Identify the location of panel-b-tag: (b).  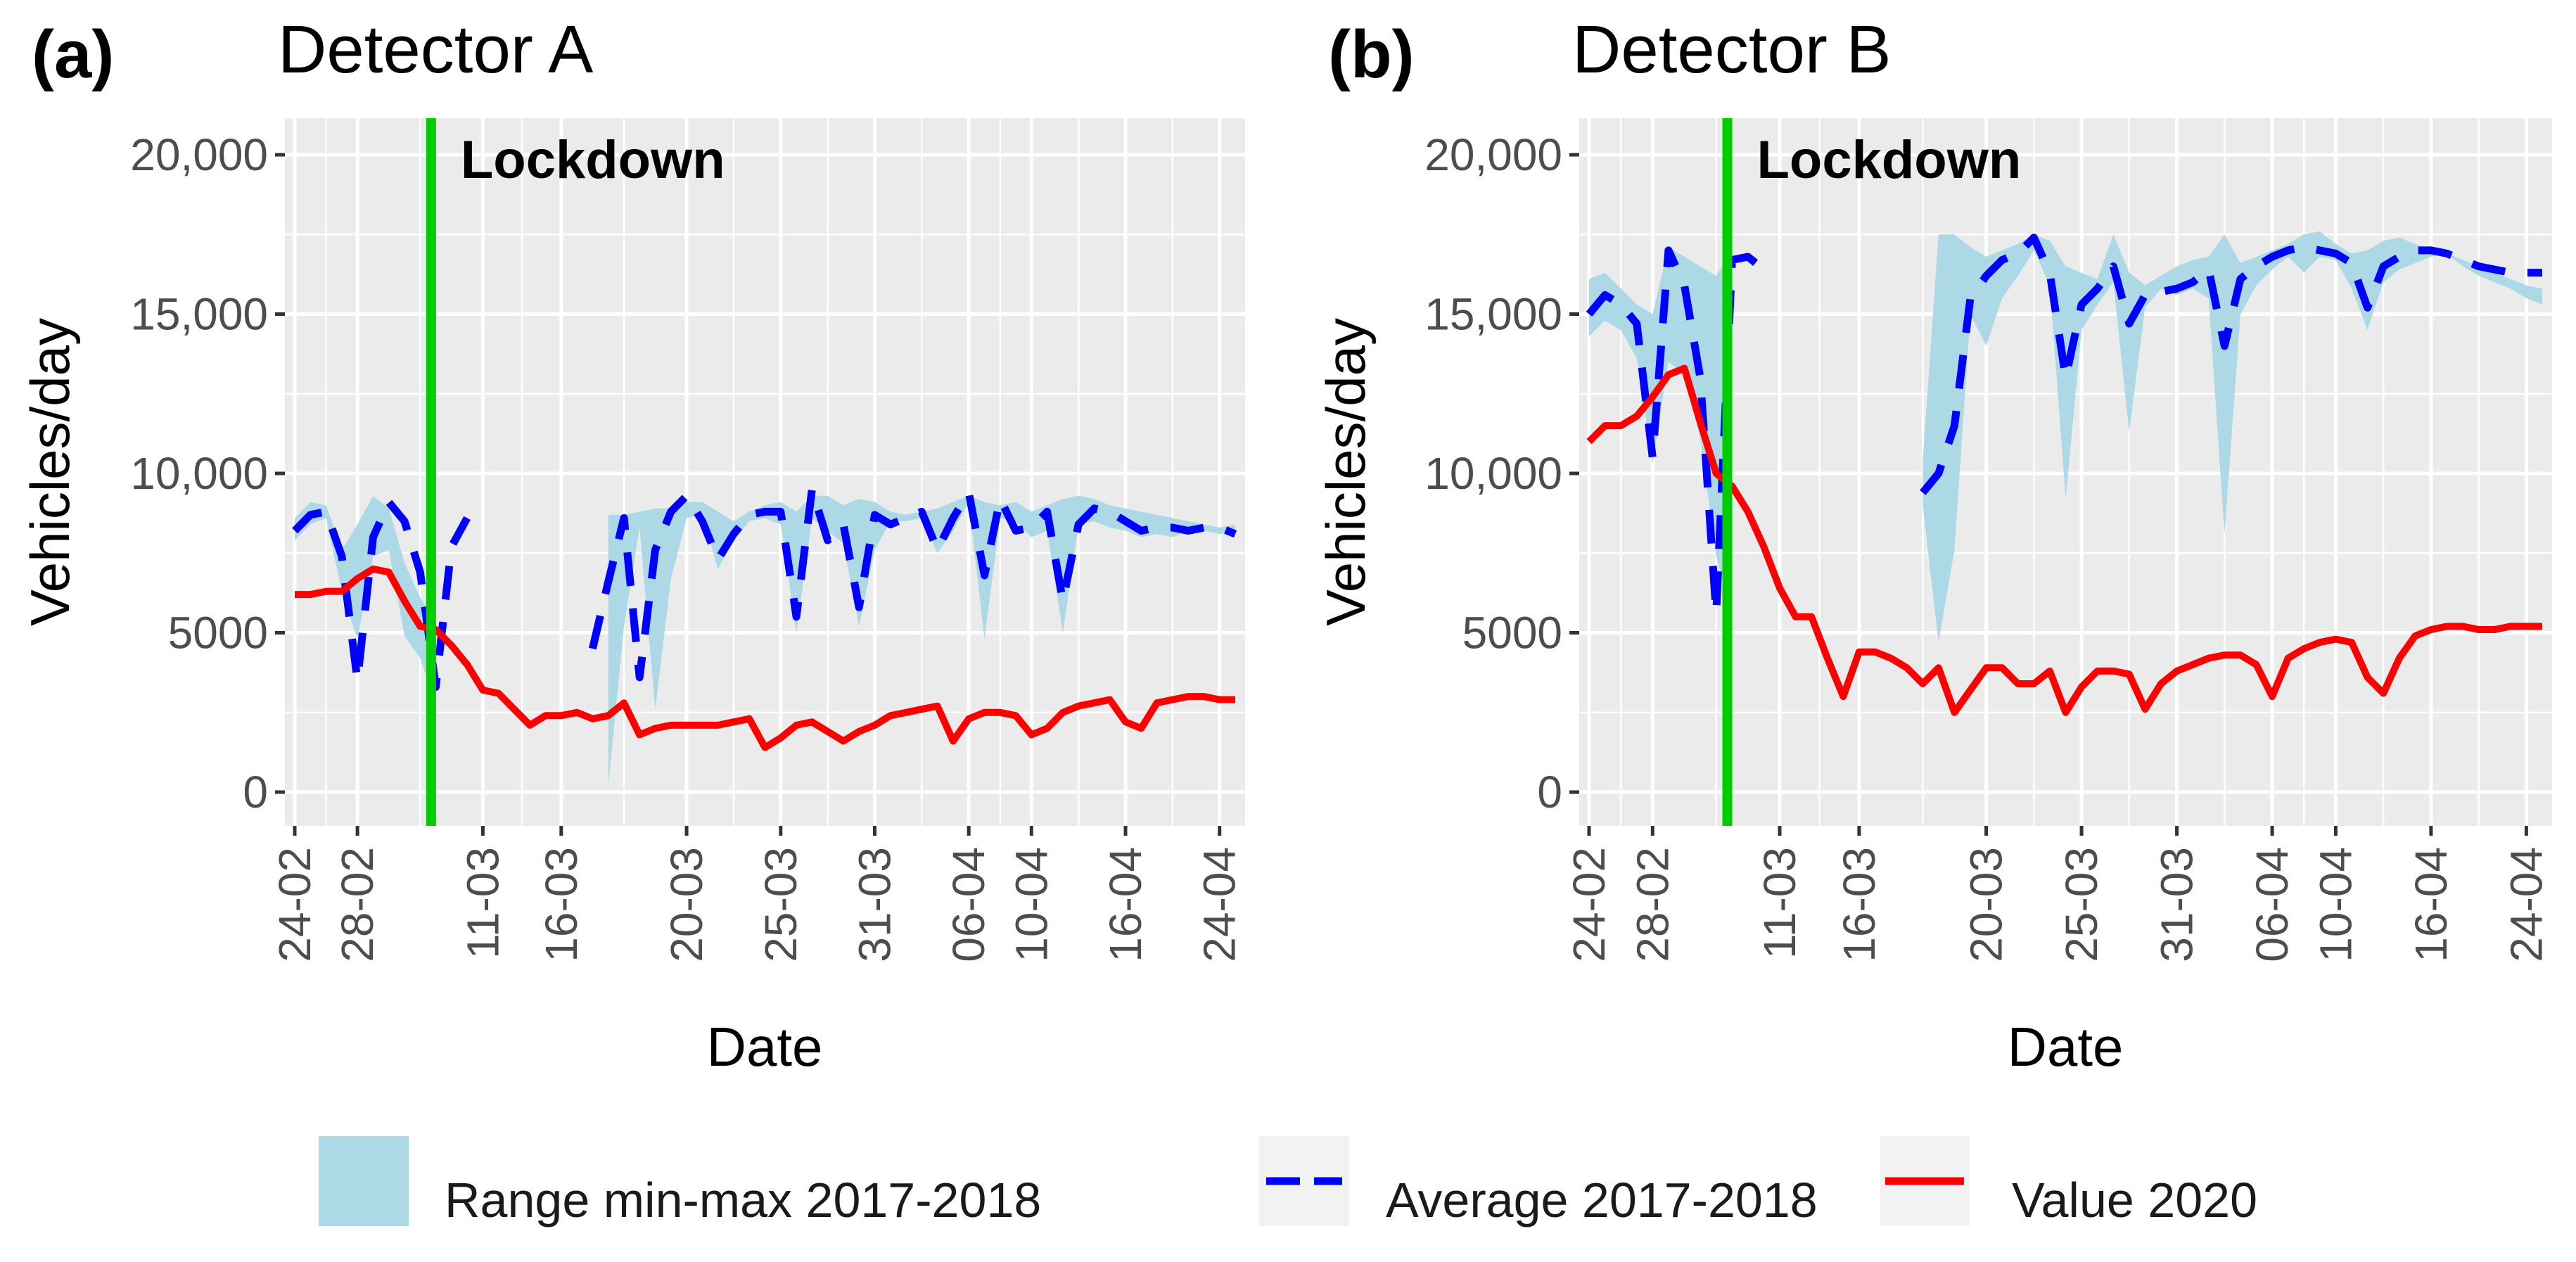
(1371, 55).